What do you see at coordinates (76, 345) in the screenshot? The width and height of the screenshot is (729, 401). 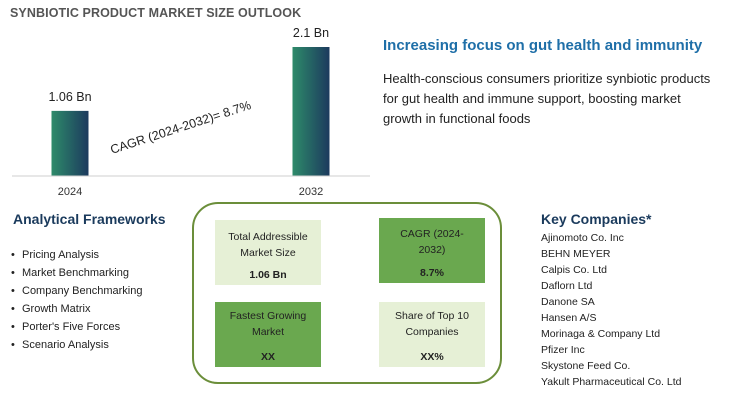 I see `list-item: Scenario Analysis` at bounding box center [76, 345].